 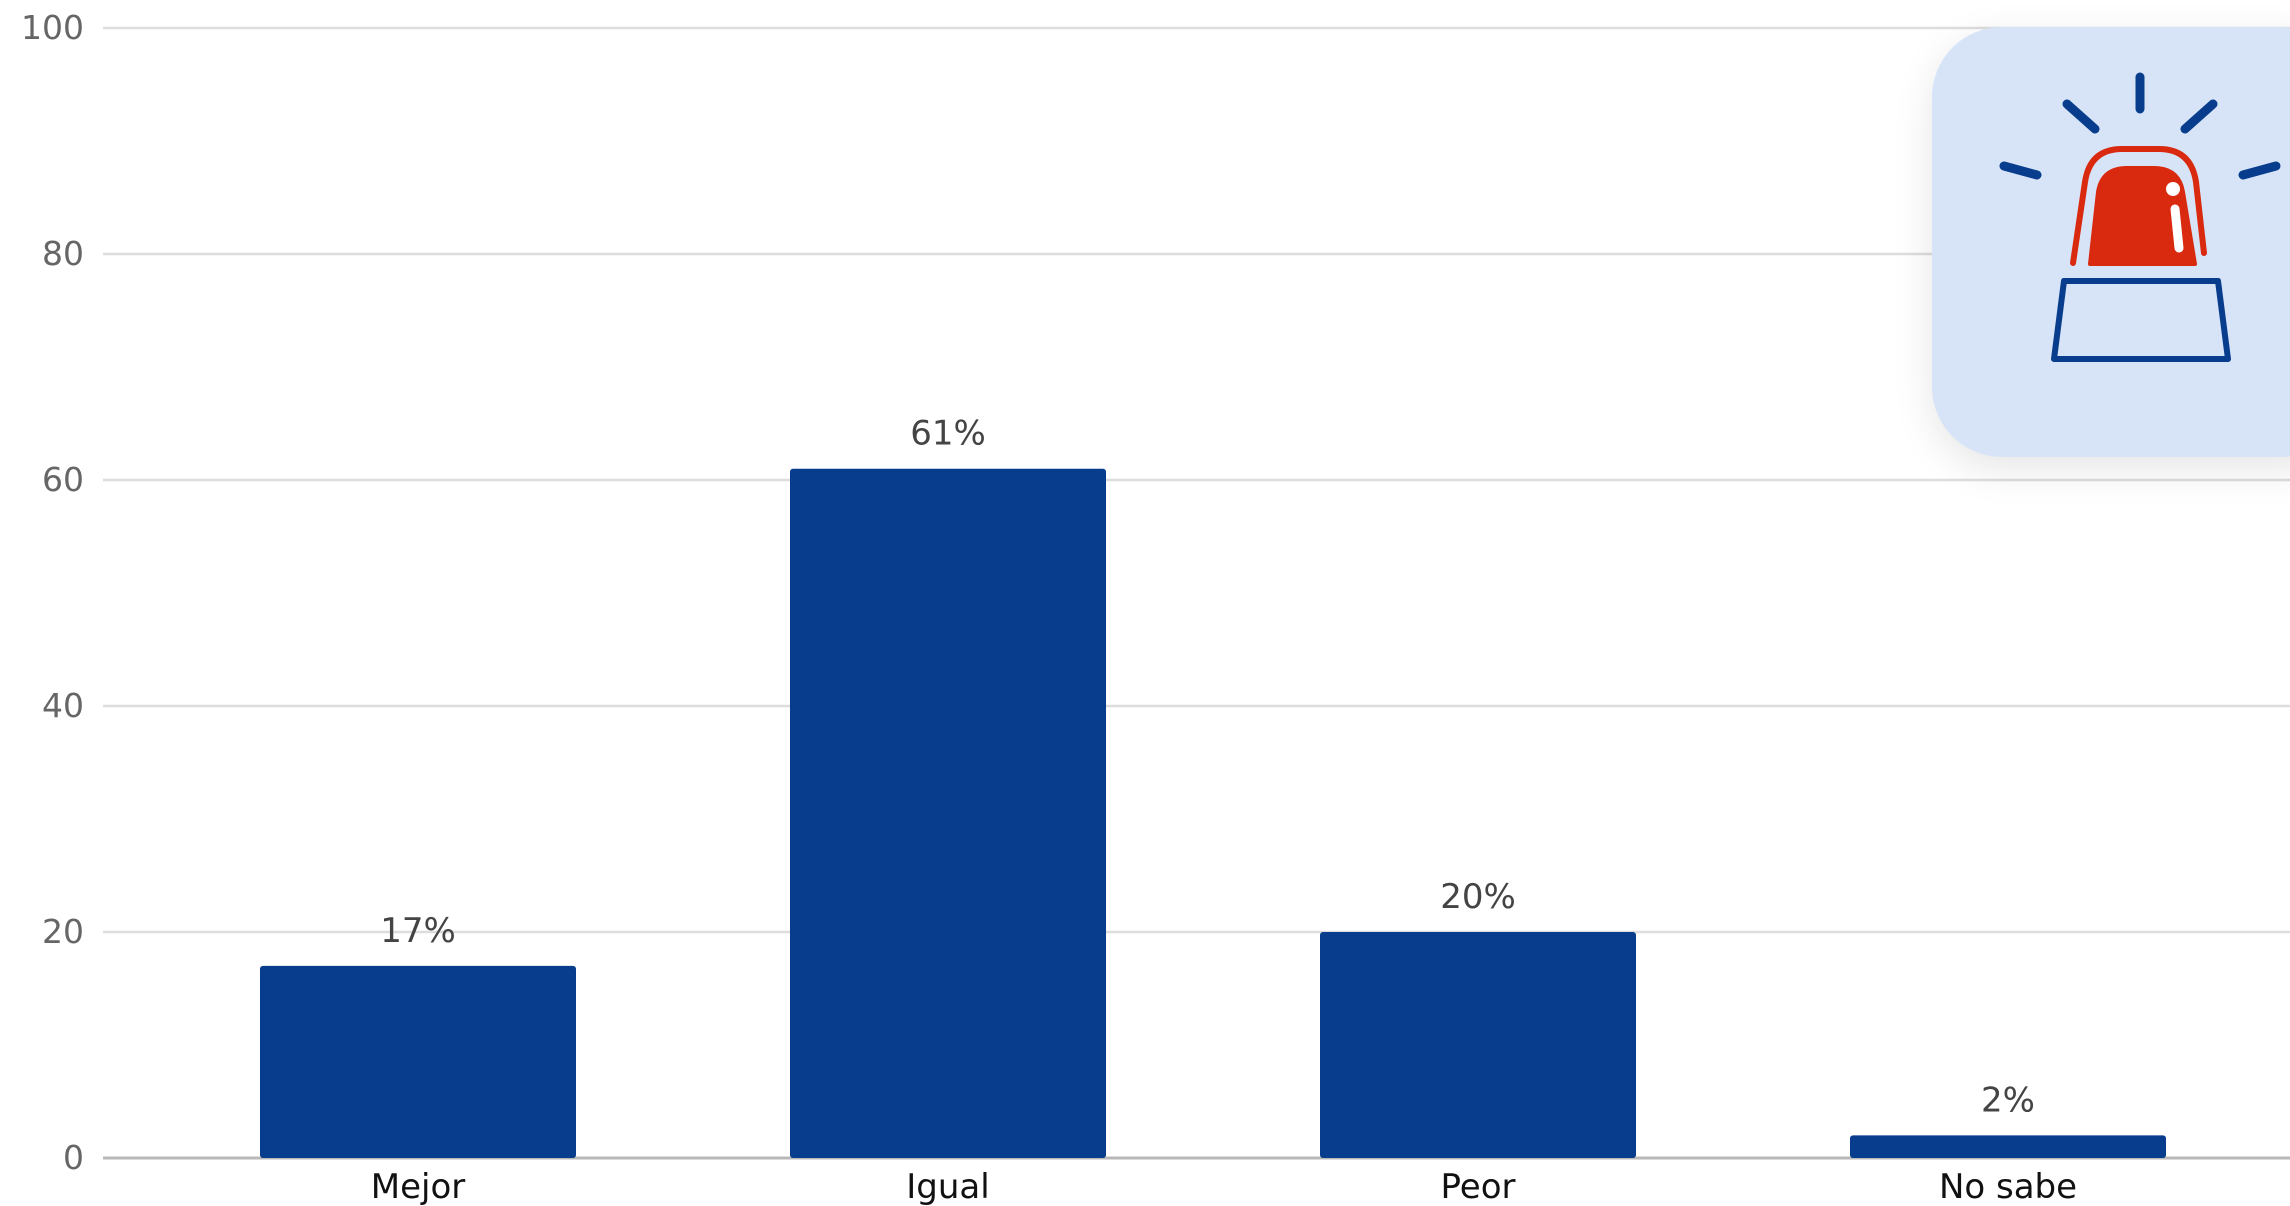 I want to click on x-tick-label: Peor, so click(x=1478, y=1186).